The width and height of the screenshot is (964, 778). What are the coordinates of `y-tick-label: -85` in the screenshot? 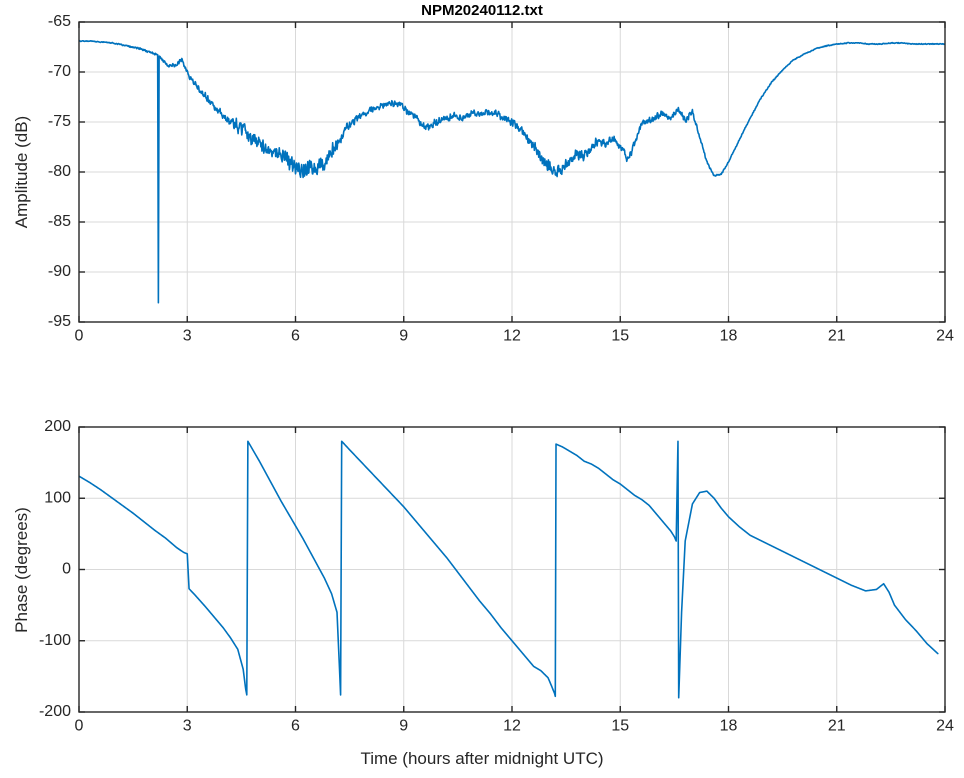 It's located at (59, 221).